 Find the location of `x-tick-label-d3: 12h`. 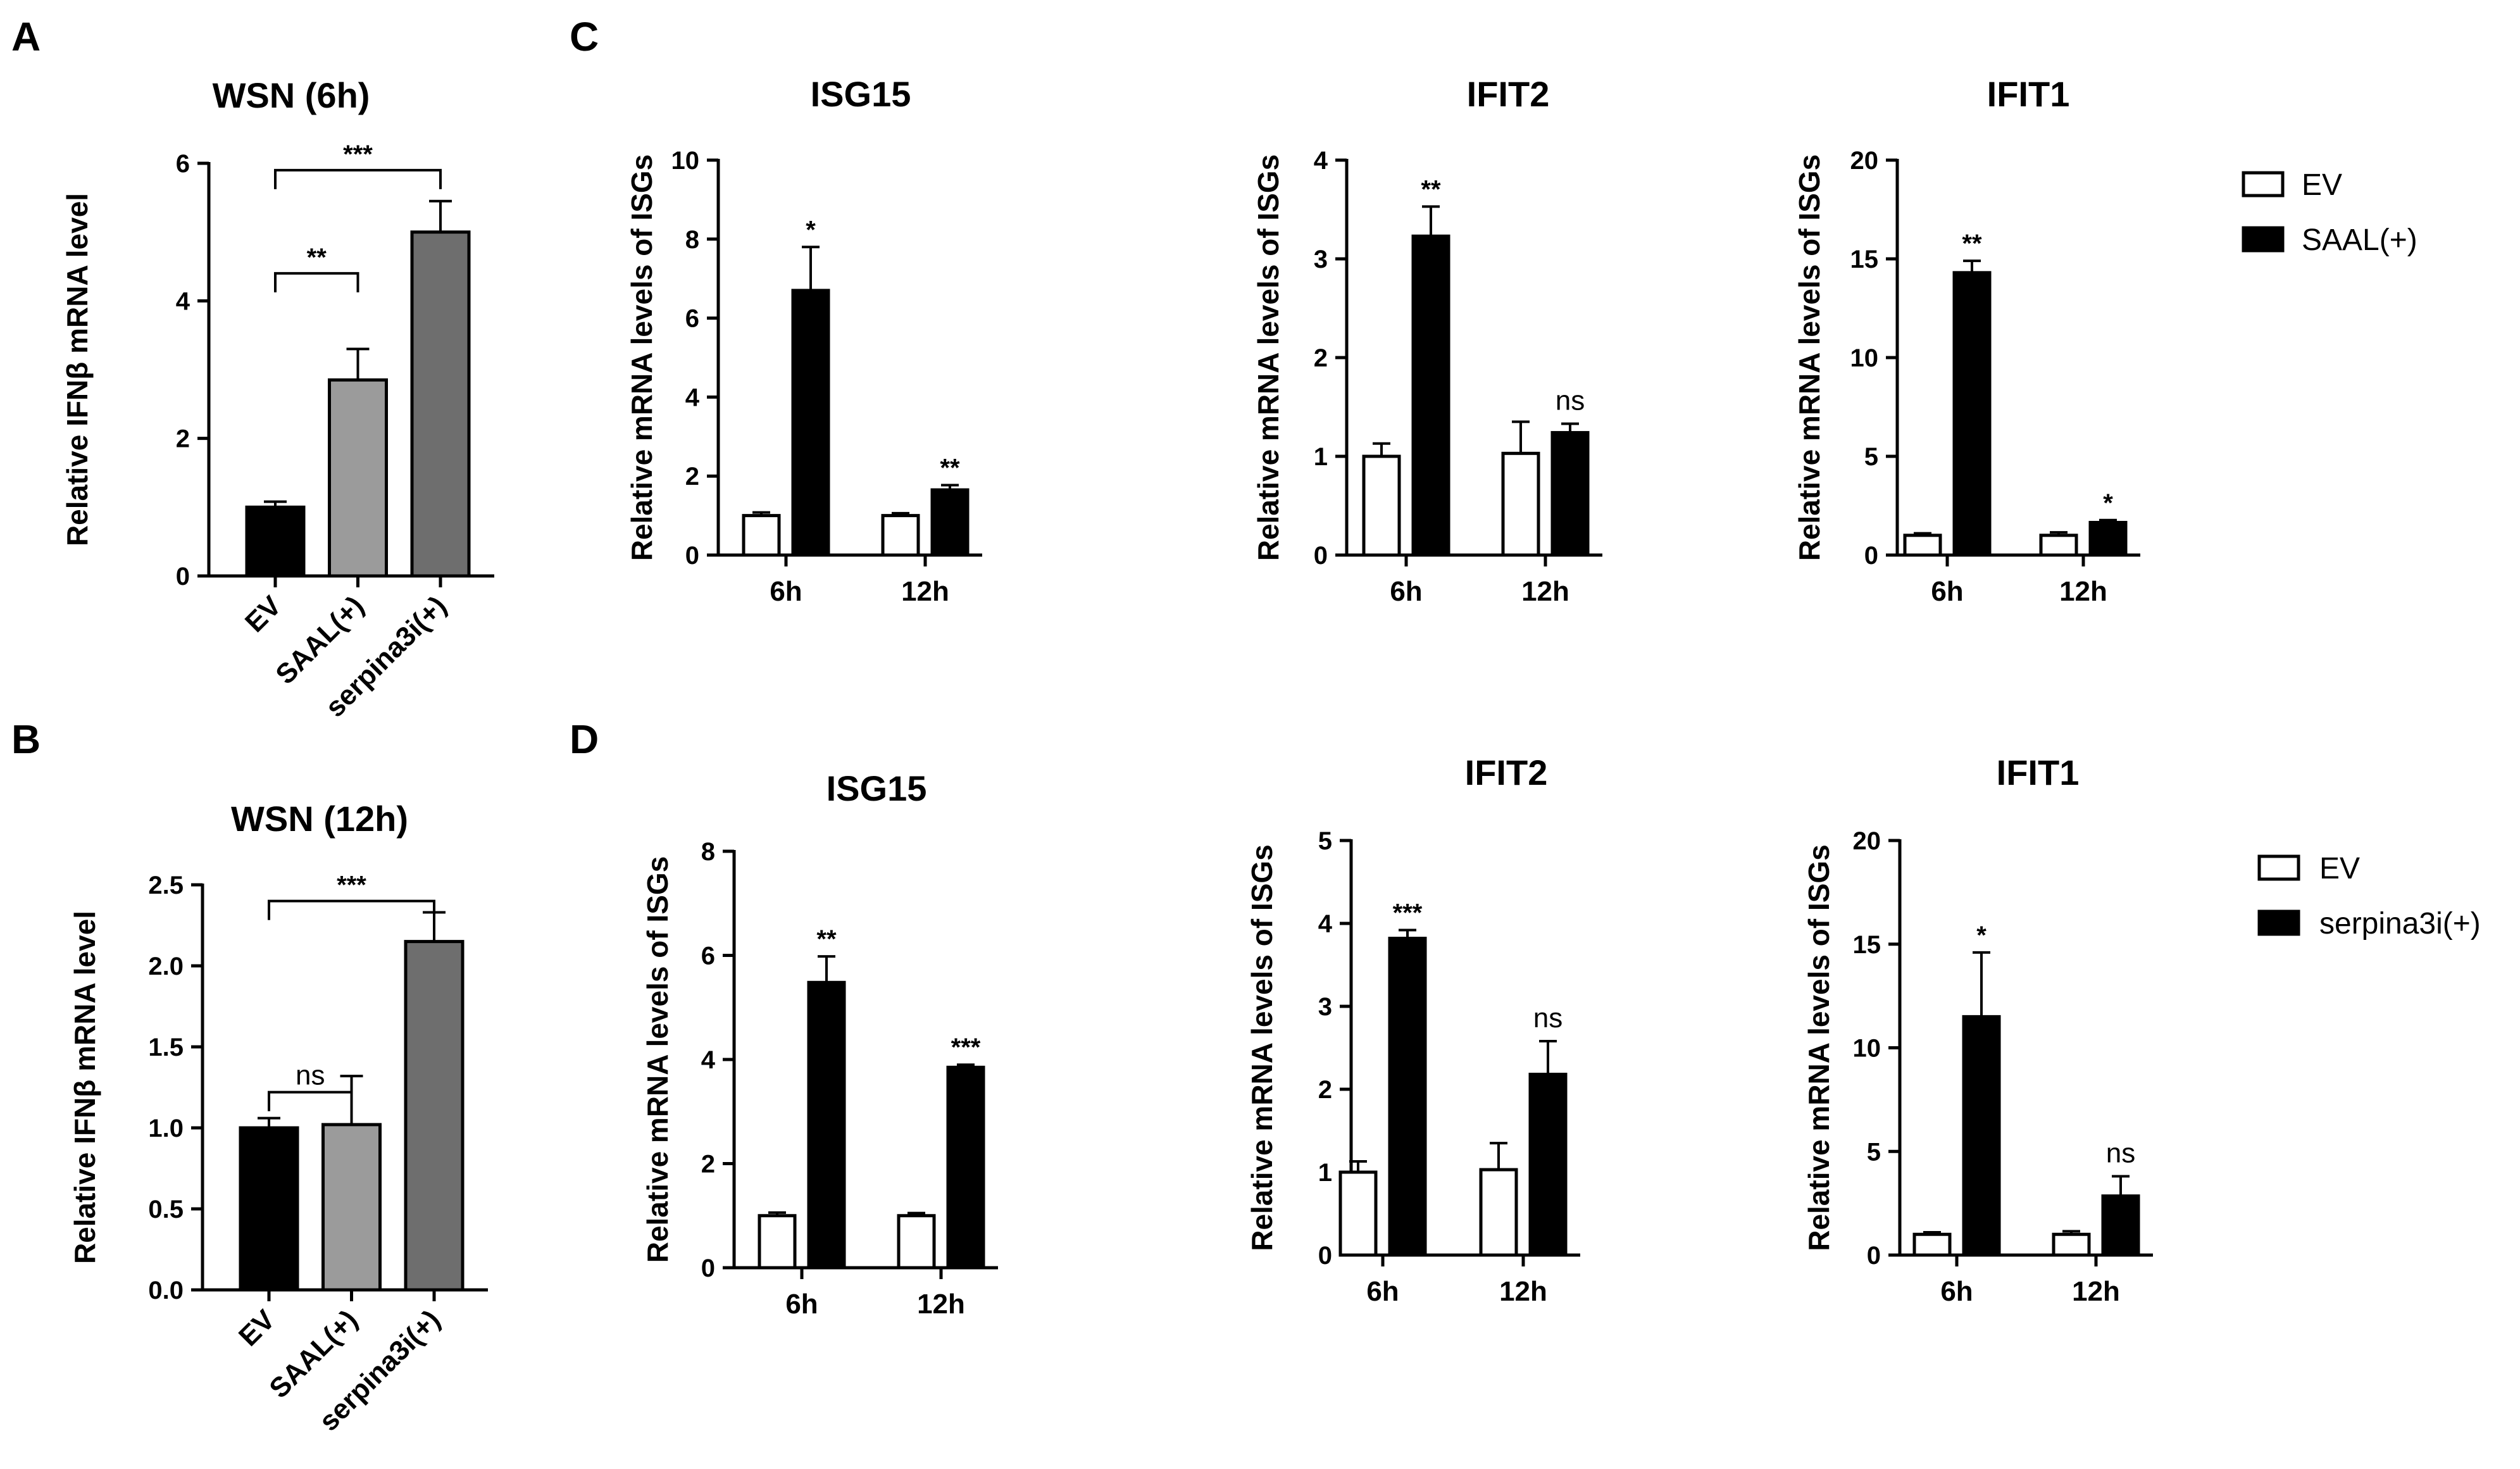

x-tick-label-d3: 12h is located at coordinates (2096, 1291).